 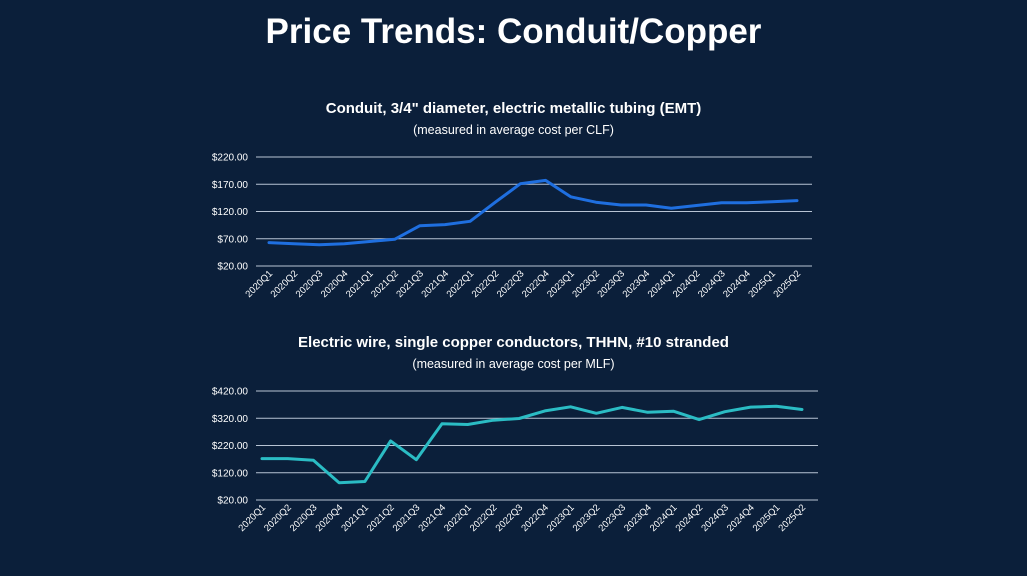 What do you see at coordinates (230, 392) in the screenshot?
I see `wire-y-tick-label: $420.00` at bounding box center [230, 392].